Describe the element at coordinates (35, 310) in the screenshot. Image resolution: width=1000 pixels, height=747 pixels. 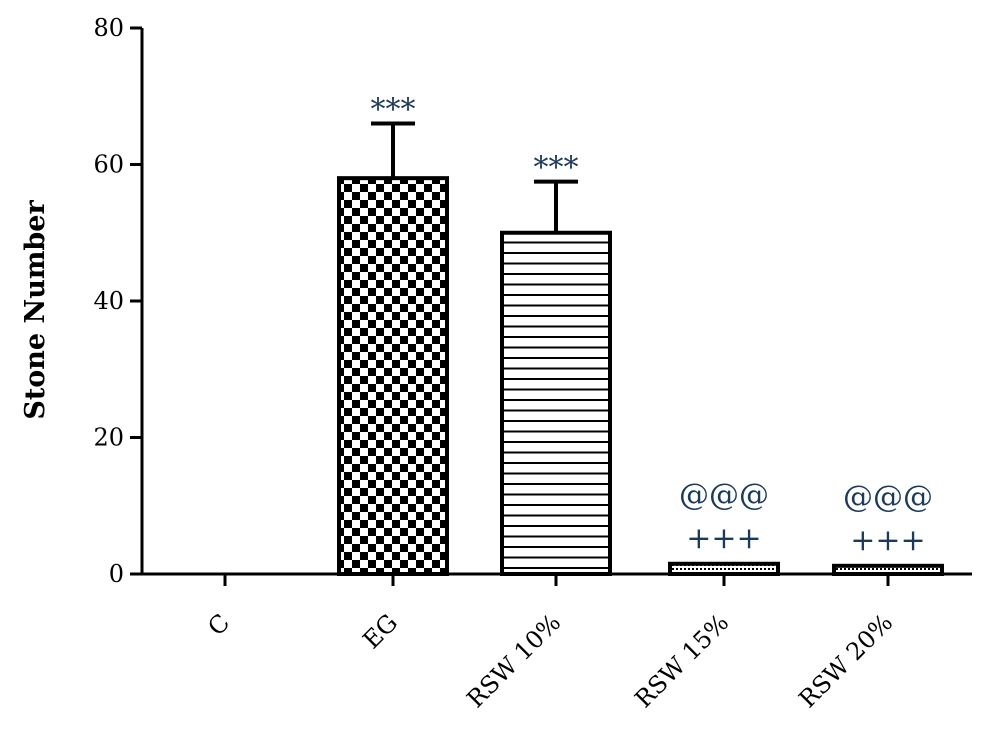
I see `y-axis-title: Stone Number` at that location.